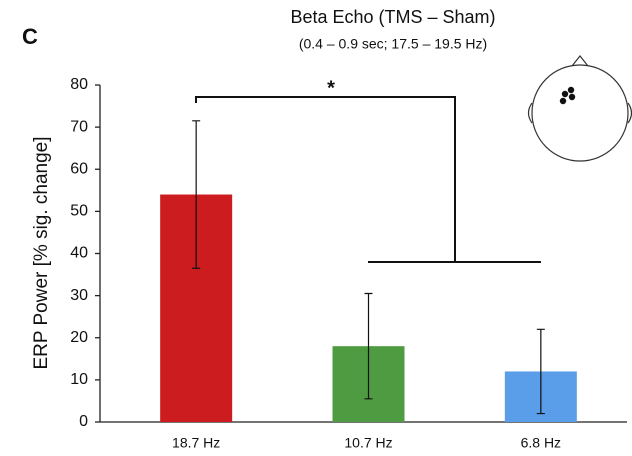  Describe the element at coordinates (79, 126) in the screenshot. I see `y-tick-label: 70` at that location.